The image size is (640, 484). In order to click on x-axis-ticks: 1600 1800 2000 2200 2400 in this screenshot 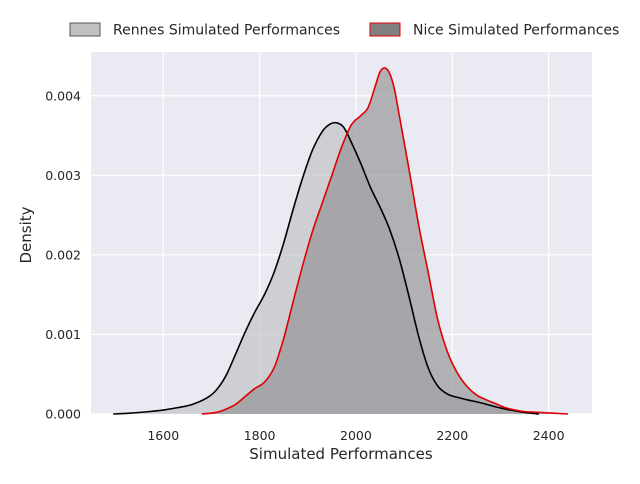, I will do `click(355, 435)`.